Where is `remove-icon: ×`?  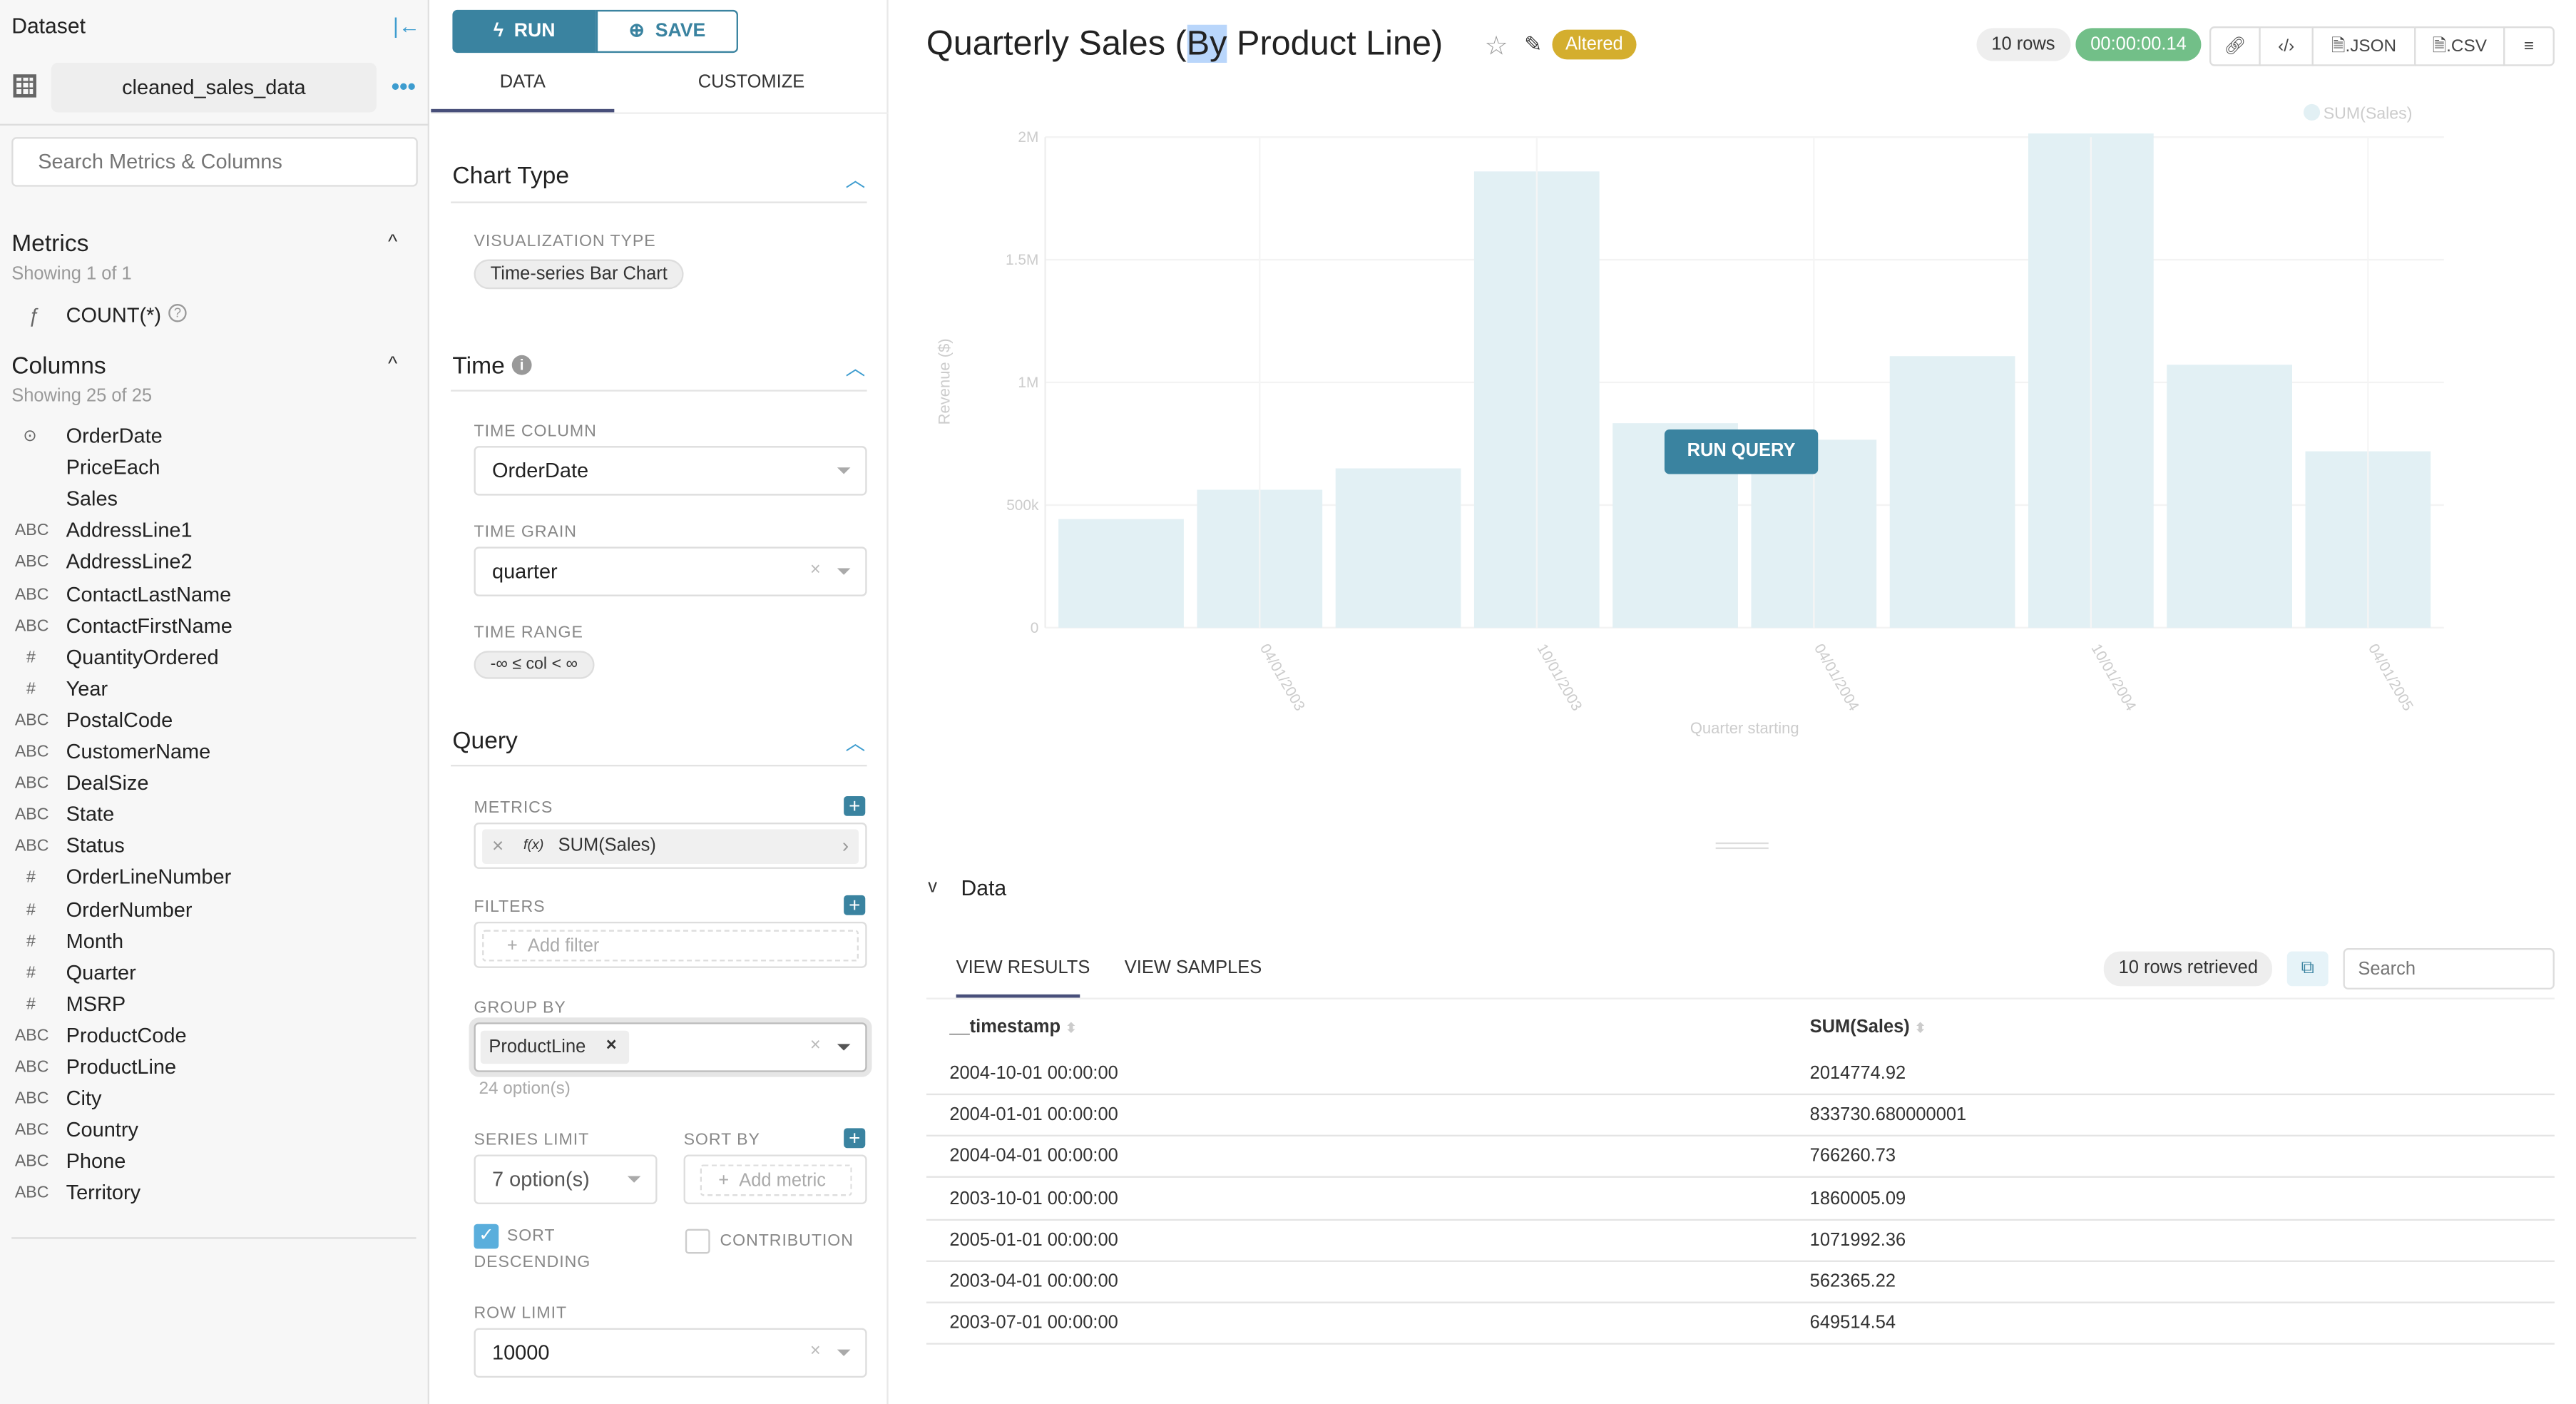
remove-icon: × is located at coordinates (498, 846).